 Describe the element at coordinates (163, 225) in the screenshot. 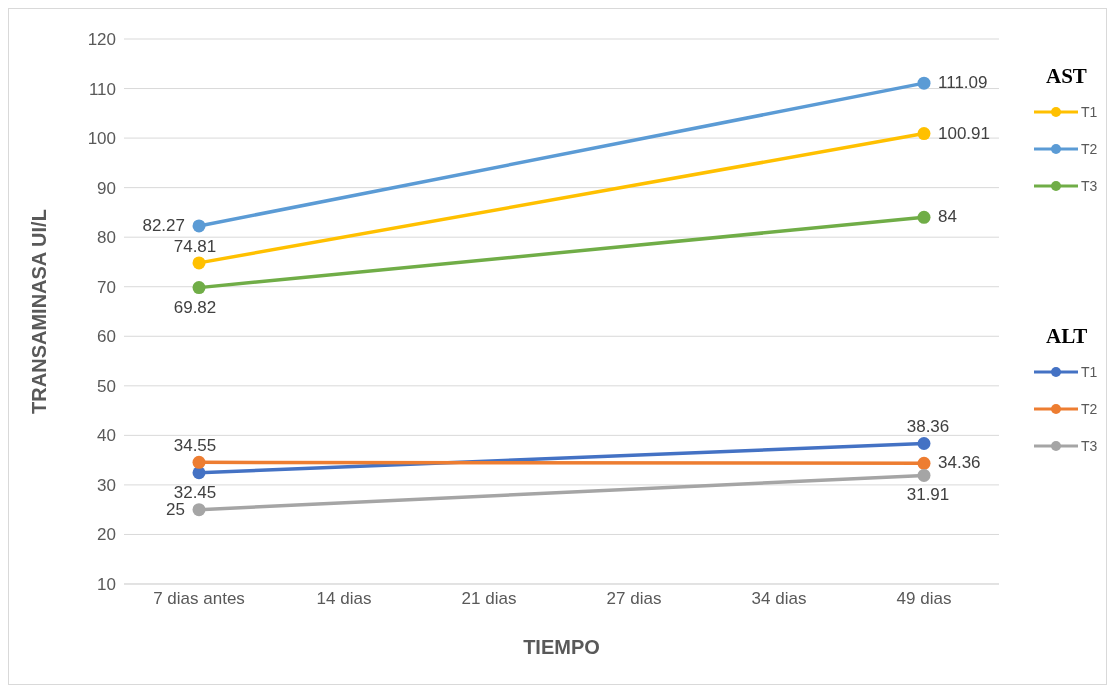

I see `data-label: 82.27` at that location.